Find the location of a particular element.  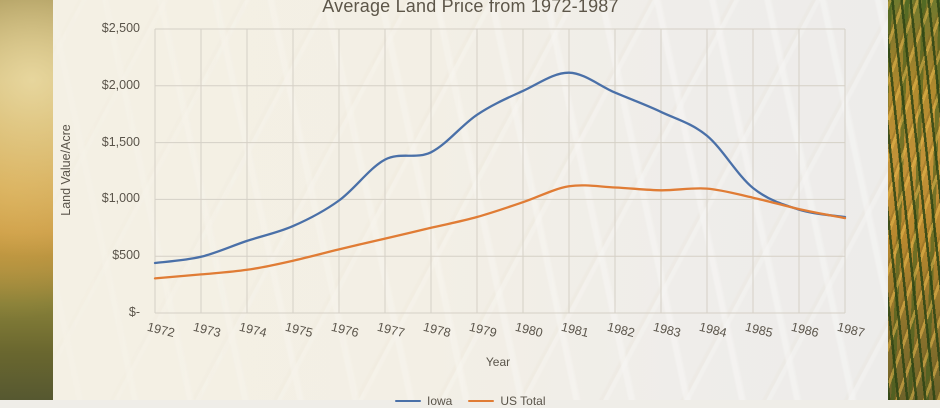

y-tick-label: $1,500 is located at coordinates (120, 141).